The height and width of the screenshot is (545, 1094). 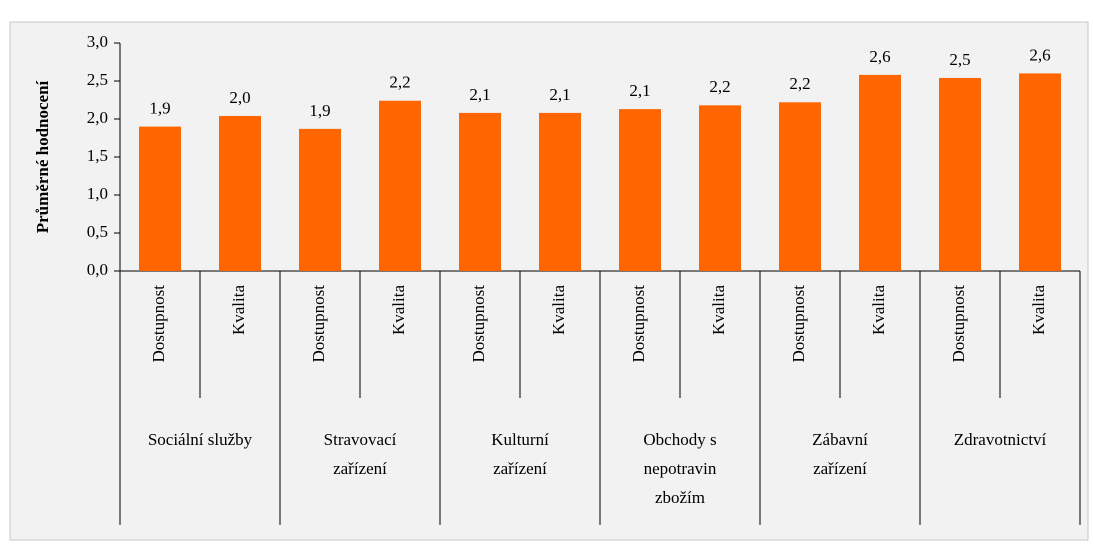 I want to click on y-tick-label: 3,0, so click(x=97, y=41).